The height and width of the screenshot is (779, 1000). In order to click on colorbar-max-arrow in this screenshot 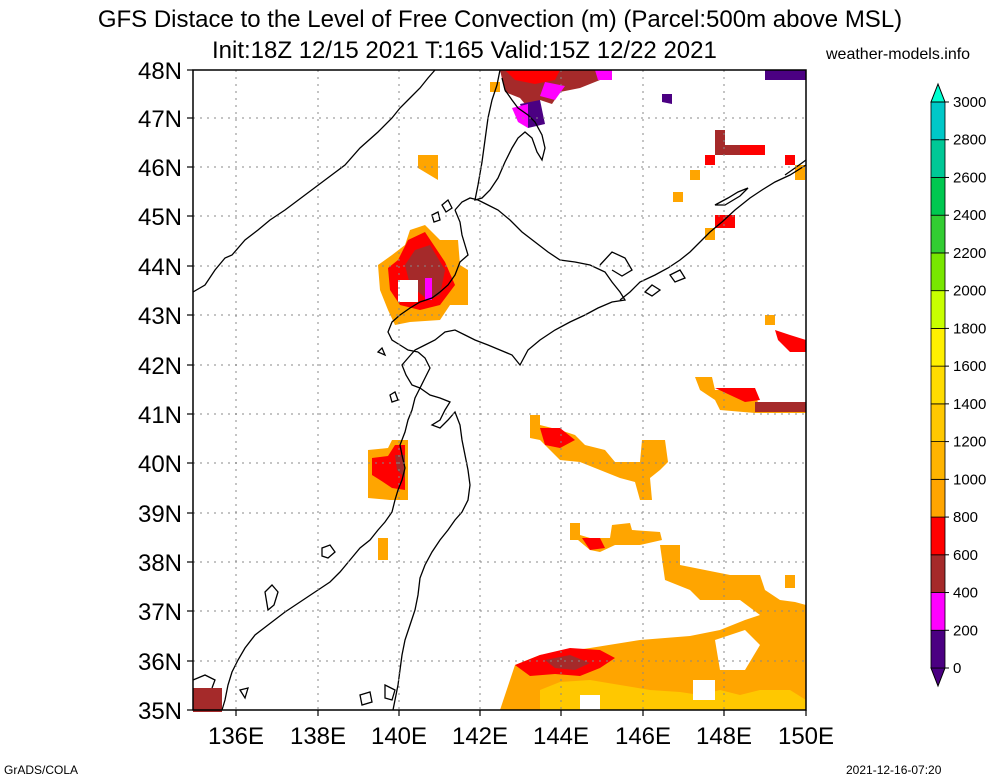, I will do `click(938, 92)`.